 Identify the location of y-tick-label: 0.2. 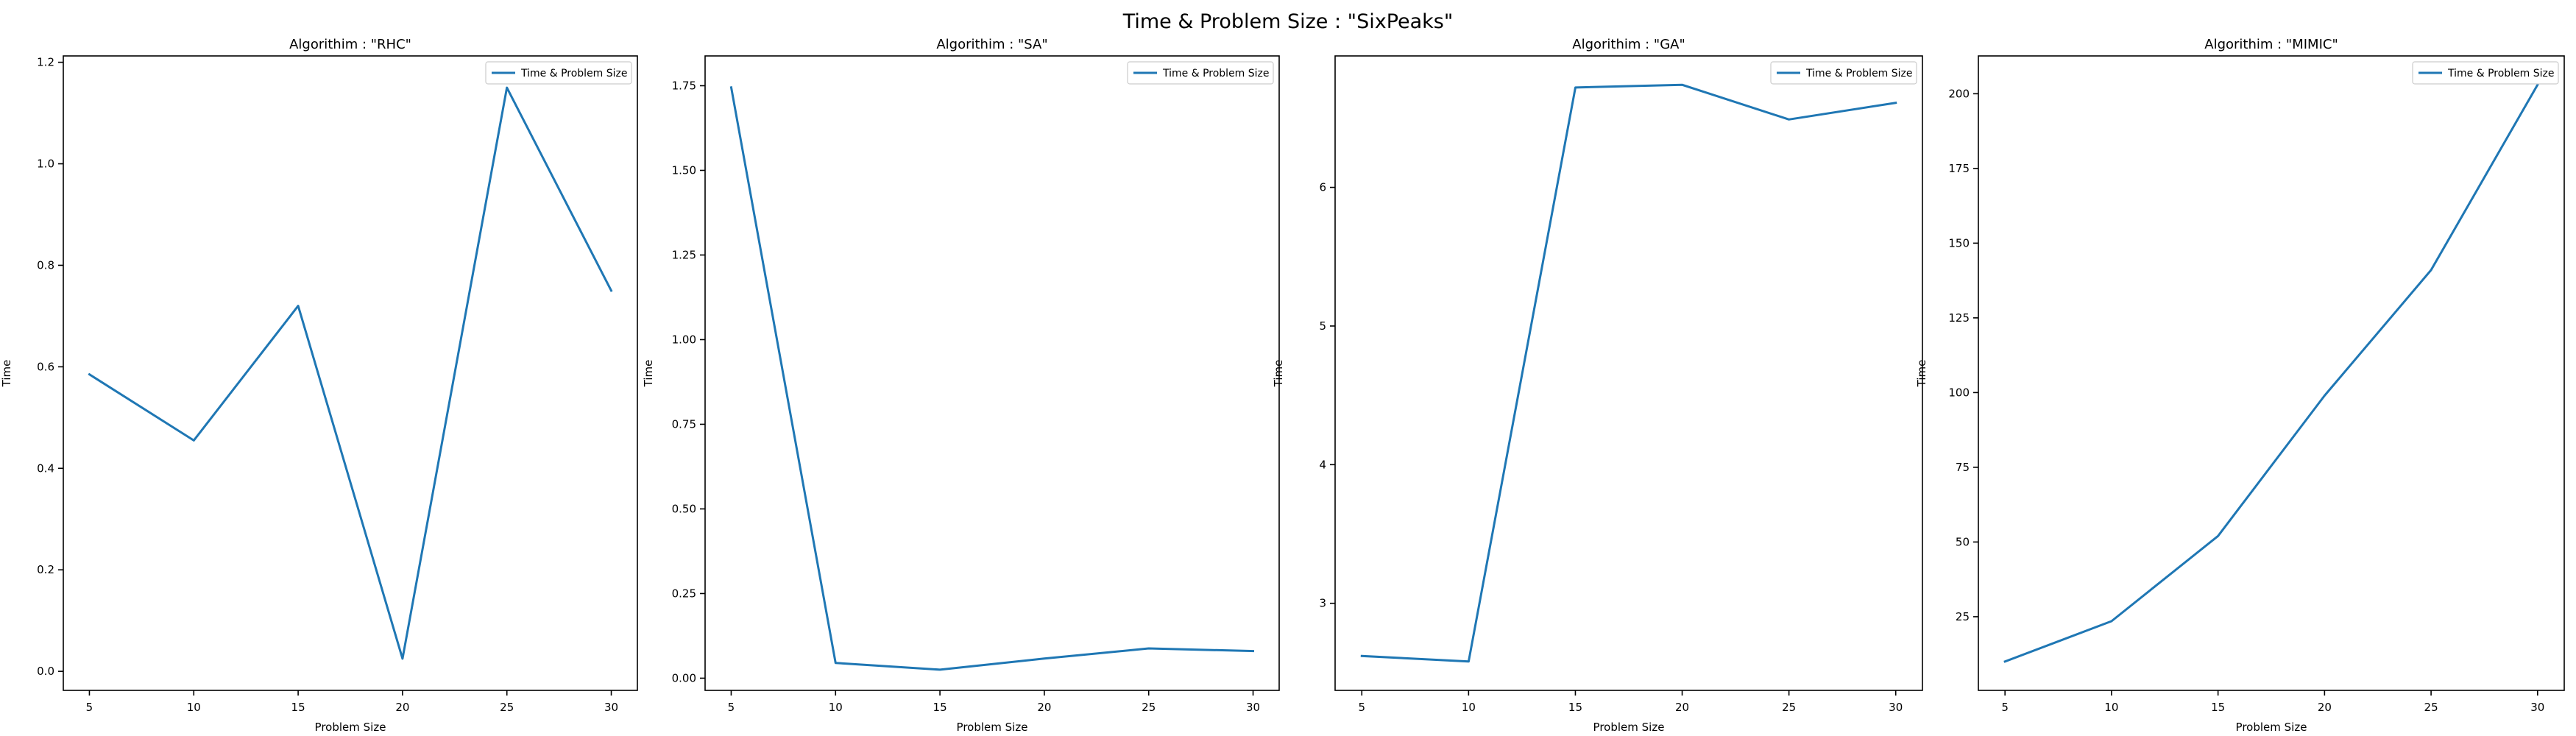
(45, 569).